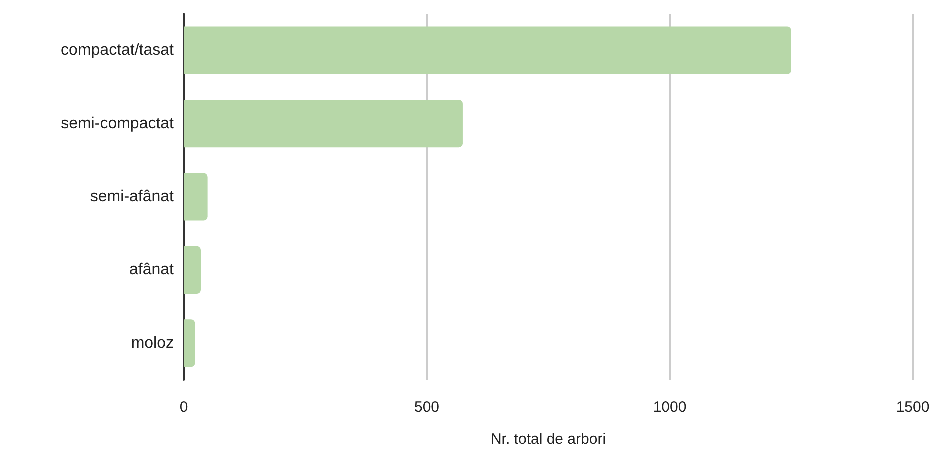 The width and height of the screenshot is (939, 470). What do you see at coordinates (152, 270) in the screenshot?
I see `y-tick-label: afânat` at bounding box center [152, 270].